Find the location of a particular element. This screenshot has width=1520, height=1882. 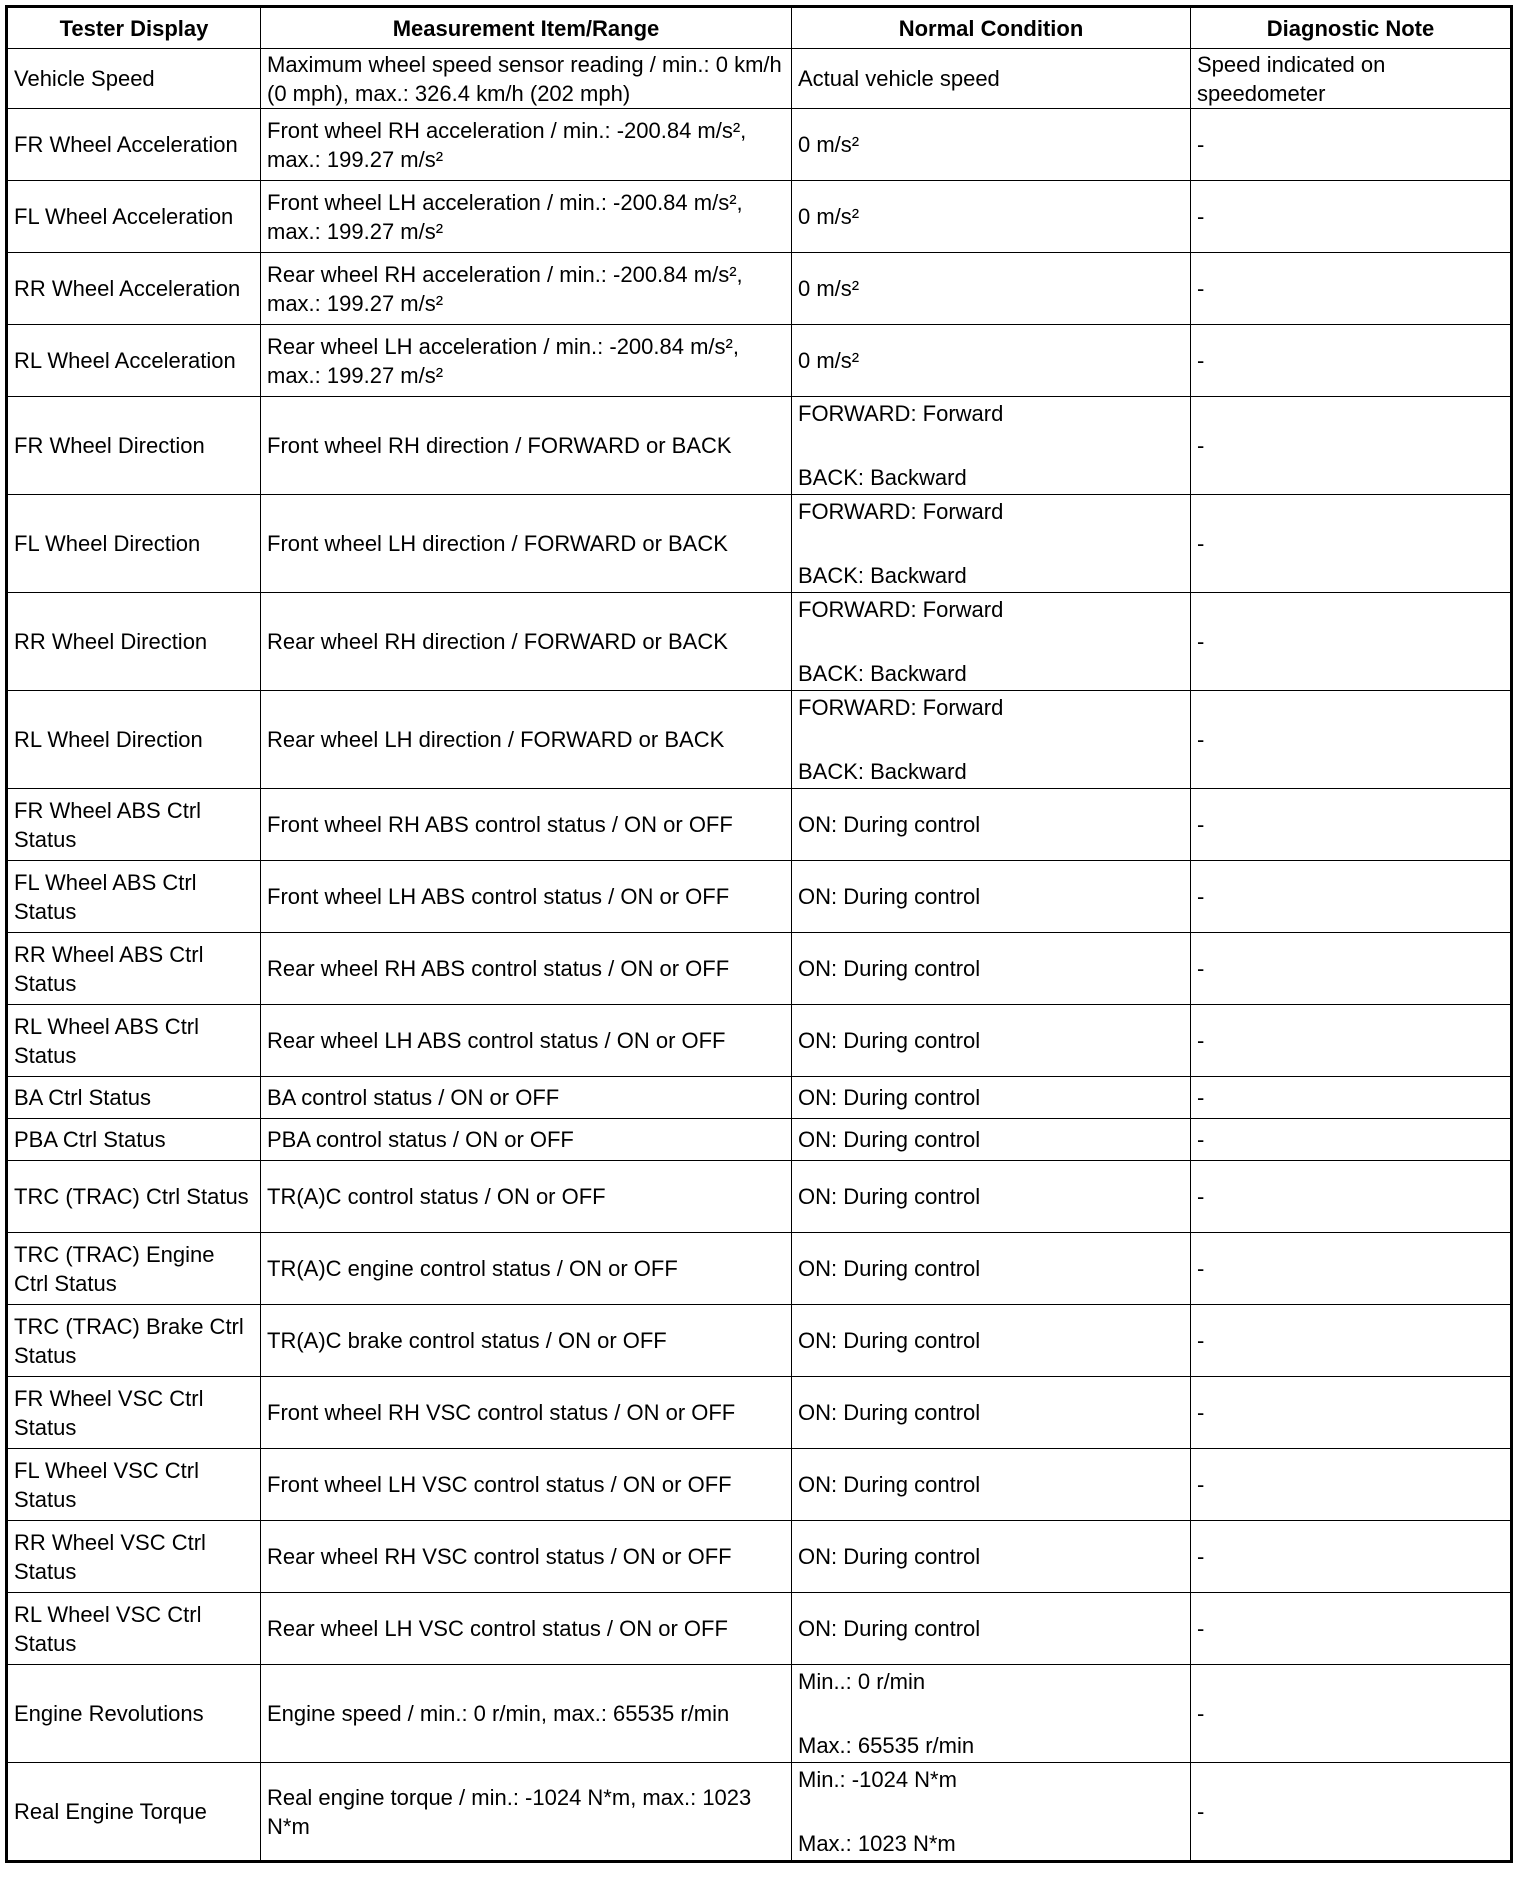

header-diagnostic-note: Diagnostic Note is located at coordinates (1351, 27).